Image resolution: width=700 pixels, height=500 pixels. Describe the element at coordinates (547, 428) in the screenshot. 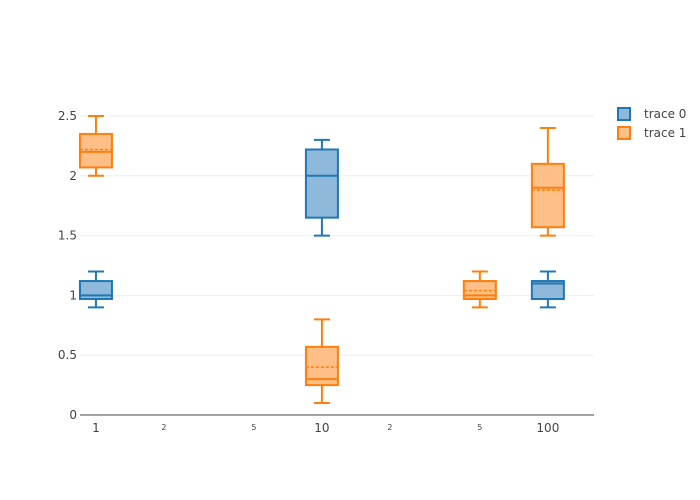

I see `x-tick-label: 100` at that location.